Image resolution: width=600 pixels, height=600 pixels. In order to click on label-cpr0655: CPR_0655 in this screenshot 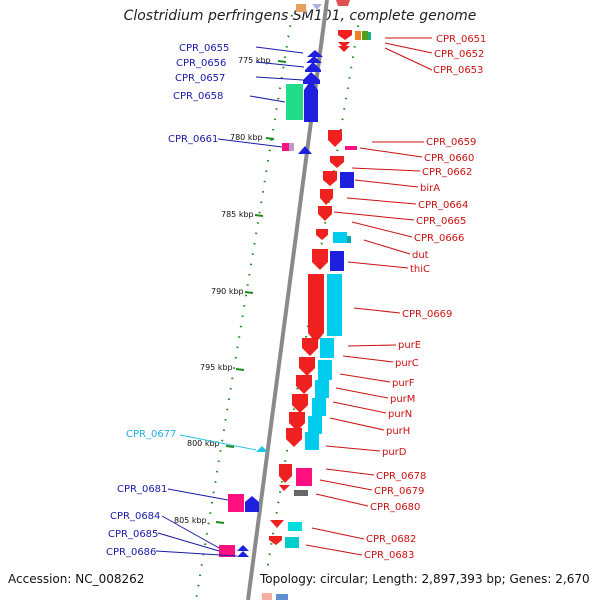, I will do `click(204, 48)`.